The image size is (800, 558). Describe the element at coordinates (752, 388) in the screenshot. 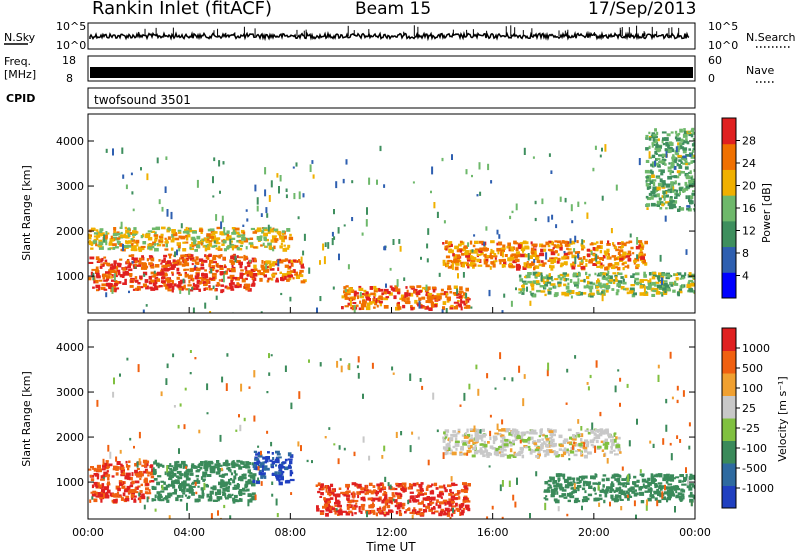

I see `velocity-colorbar-tick-label: 100` at that location.